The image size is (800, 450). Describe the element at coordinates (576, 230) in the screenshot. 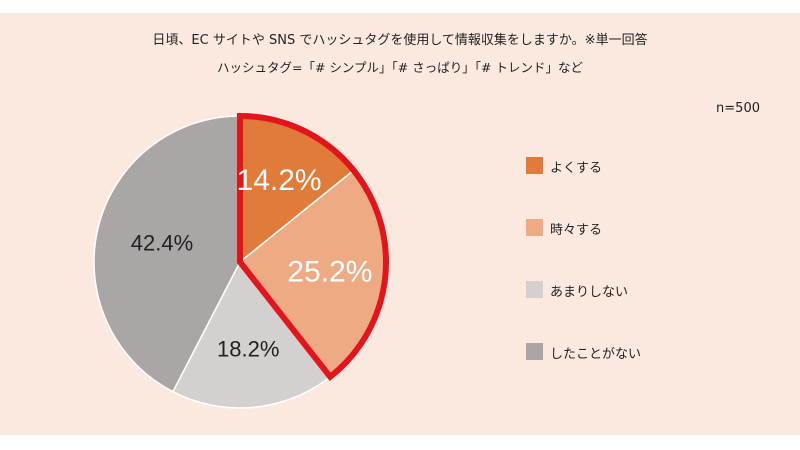

I see `legend-label: 時々する` at that location.